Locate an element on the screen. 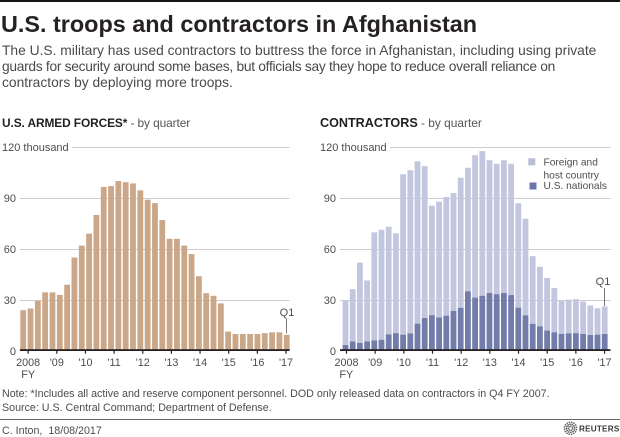 Image resolution: width=620 pixels, height=437 pixels. svg-text: CONTRACTORS - by quarter is located at coordinates (401, 123).